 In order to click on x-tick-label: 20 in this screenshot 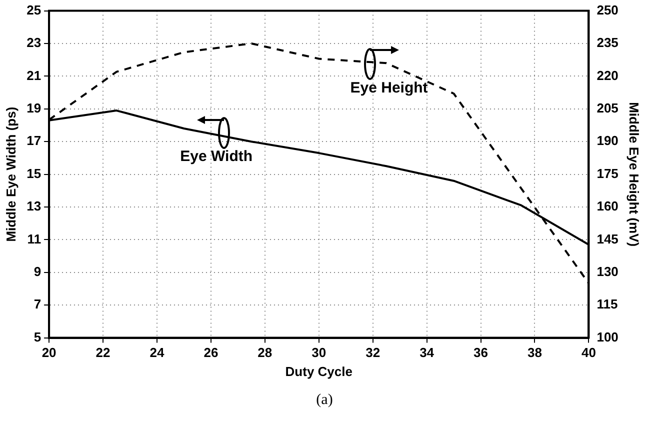, I will do `click(49, 352)`.